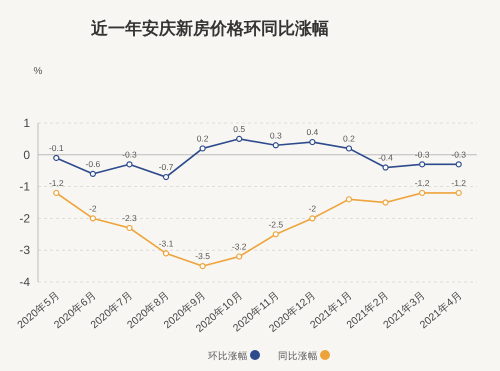 This screenshot has width=500, height=371. I want to click on y-tick-label: -1, so click(24, 187).